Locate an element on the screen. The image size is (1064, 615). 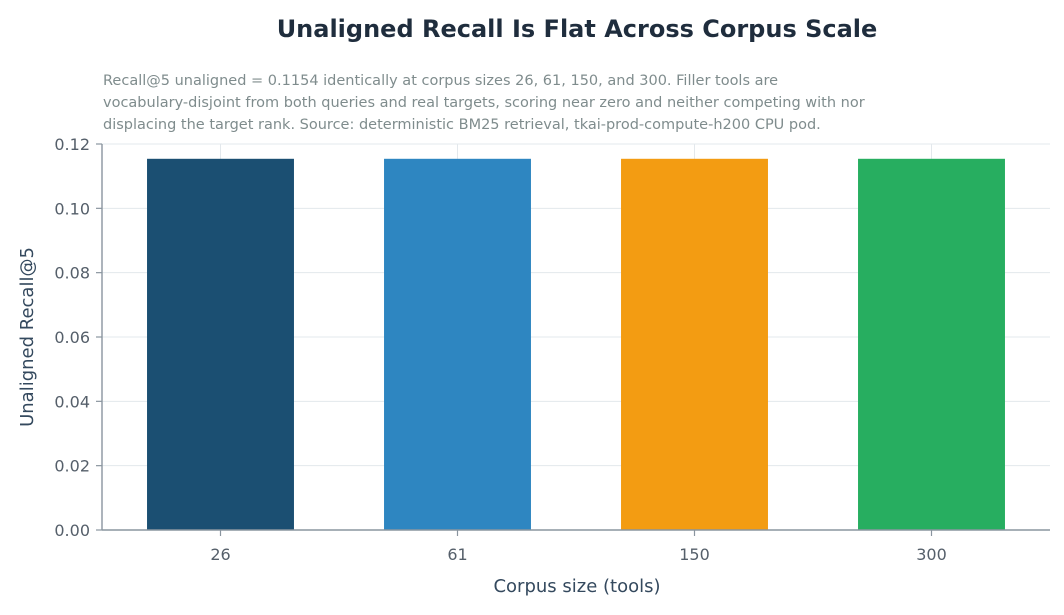
y-tick-label: 0.08 is located at coordinates (72, 273).